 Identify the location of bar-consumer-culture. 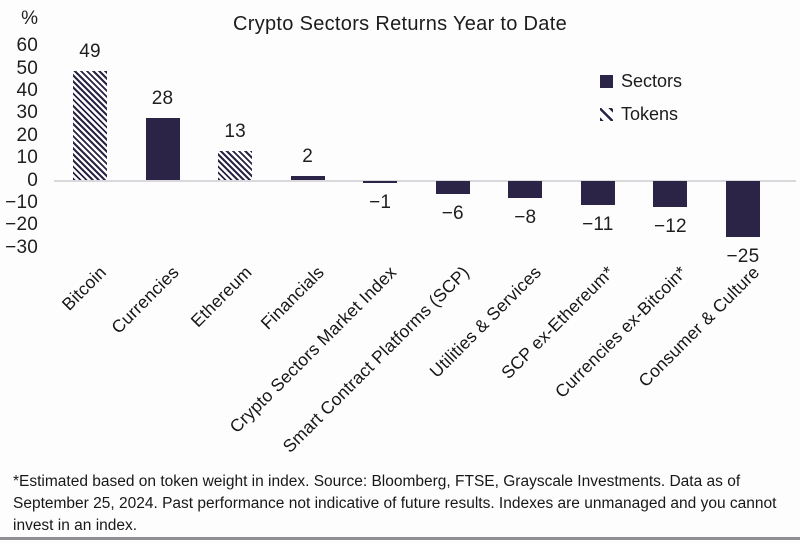
(742, 208).